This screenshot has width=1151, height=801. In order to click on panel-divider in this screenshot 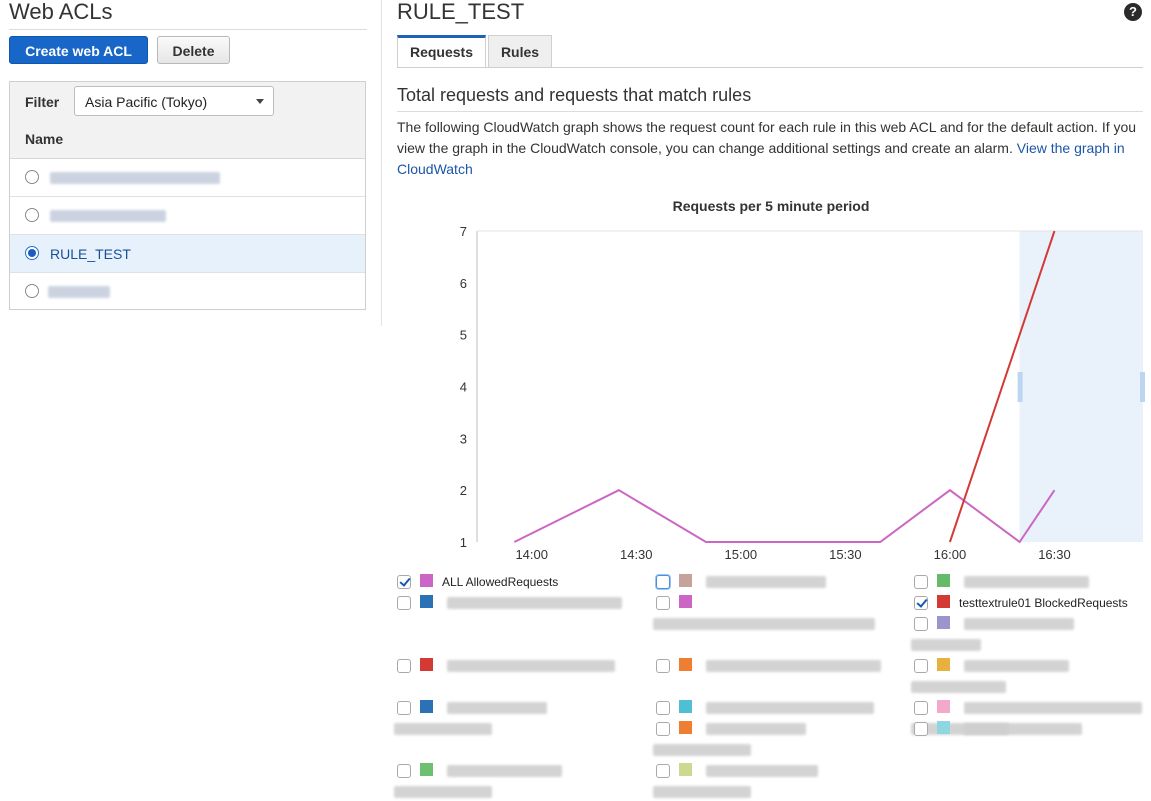, I will do `click(381, 163)`.